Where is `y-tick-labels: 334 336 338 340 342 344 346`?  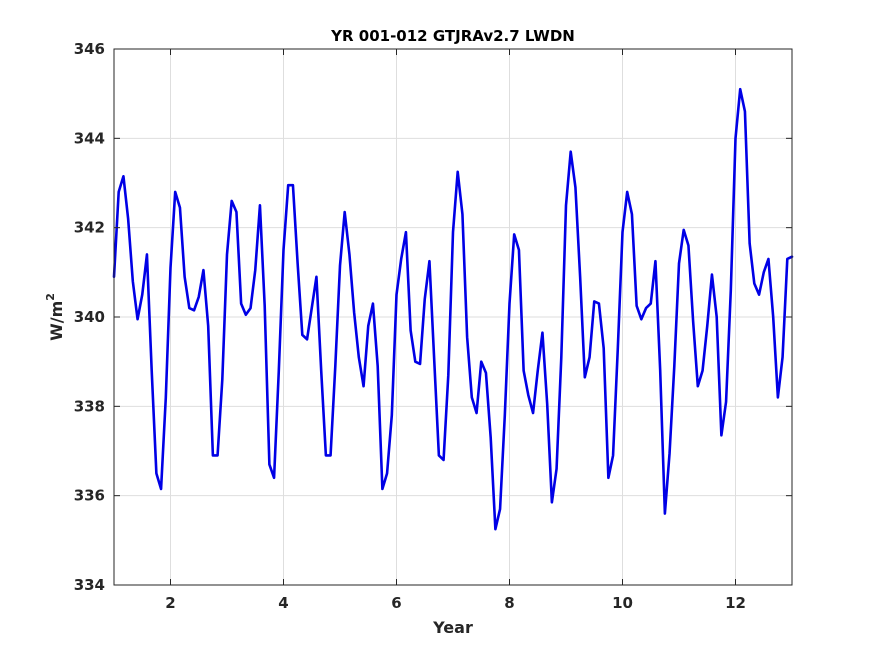 y-tick-labels: 334 336 338 340 342 344 346 is located at coordinates (89, 317).